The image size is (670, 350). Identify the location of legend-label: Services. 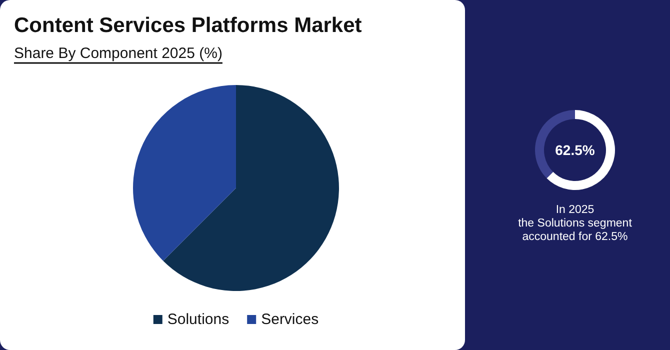
(290, 319).